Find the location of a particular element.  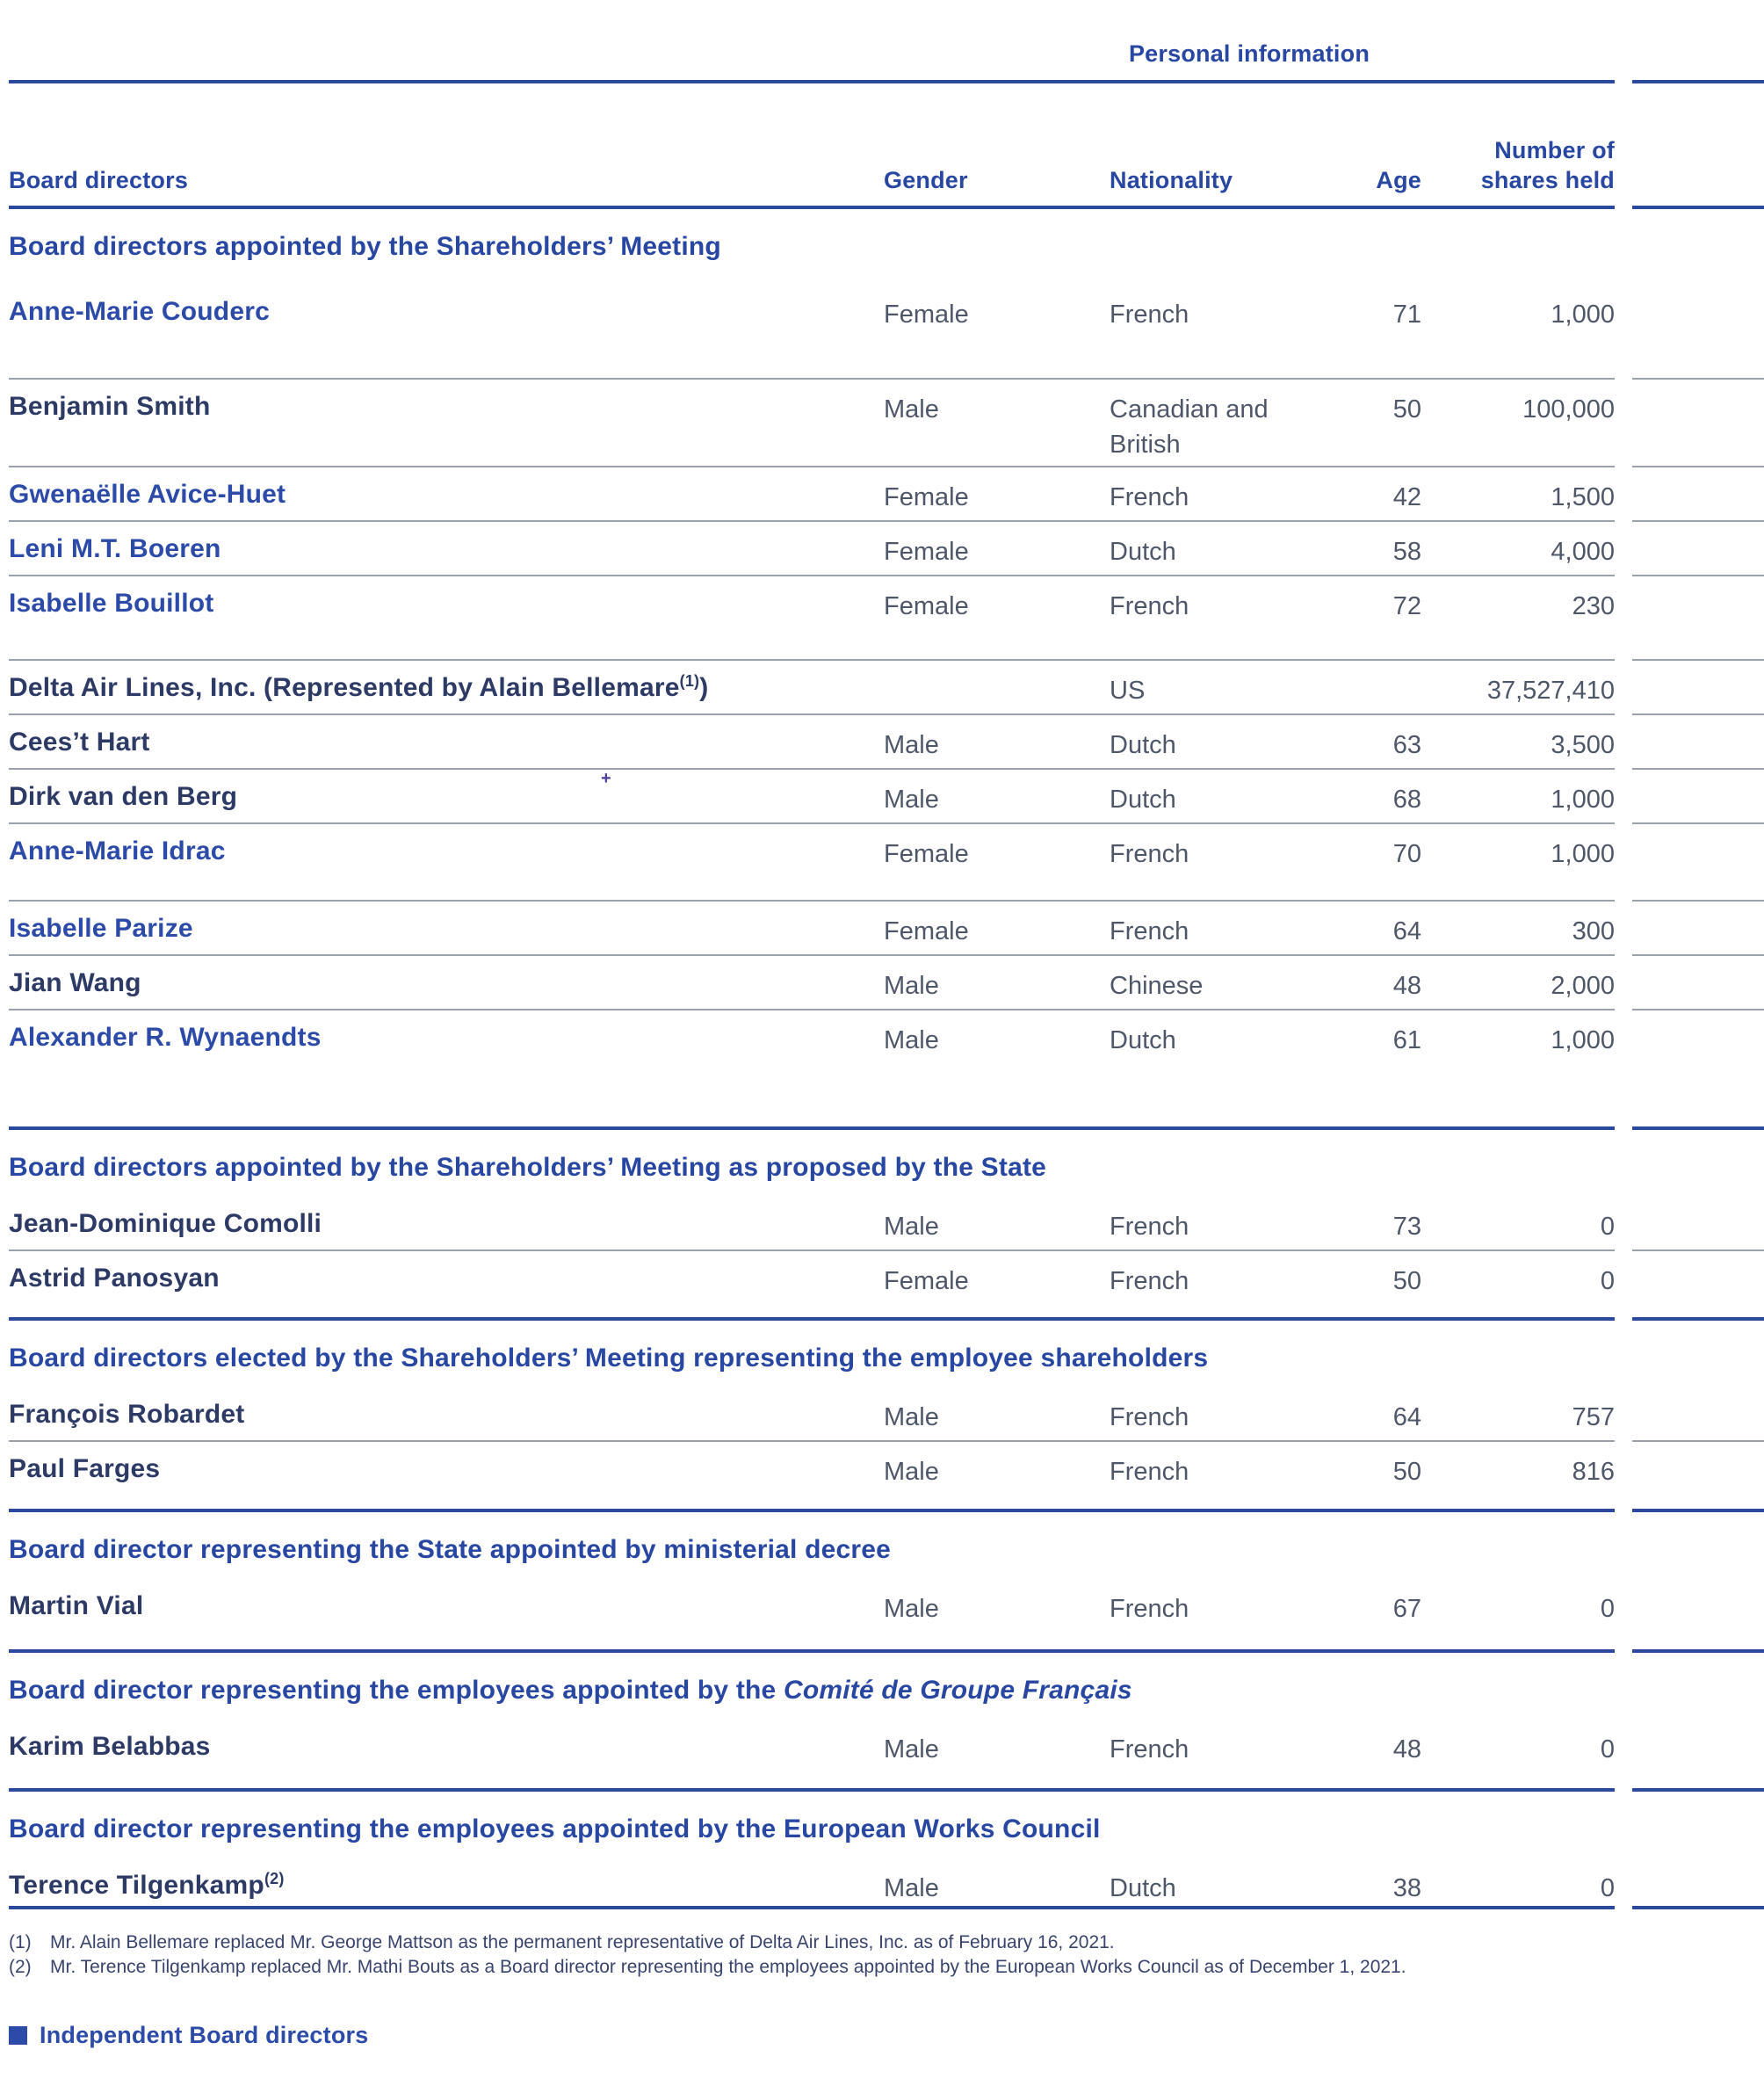

director-name: Paul Farges is located at coordinates (85, 1468).